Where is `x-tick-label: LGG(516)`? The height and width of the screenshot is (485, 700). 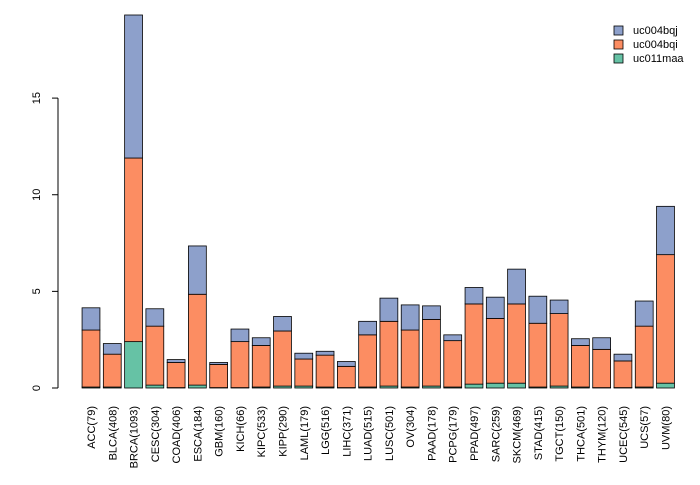
x-tick-label: LGG(516) is located at coordinates (326, 430).